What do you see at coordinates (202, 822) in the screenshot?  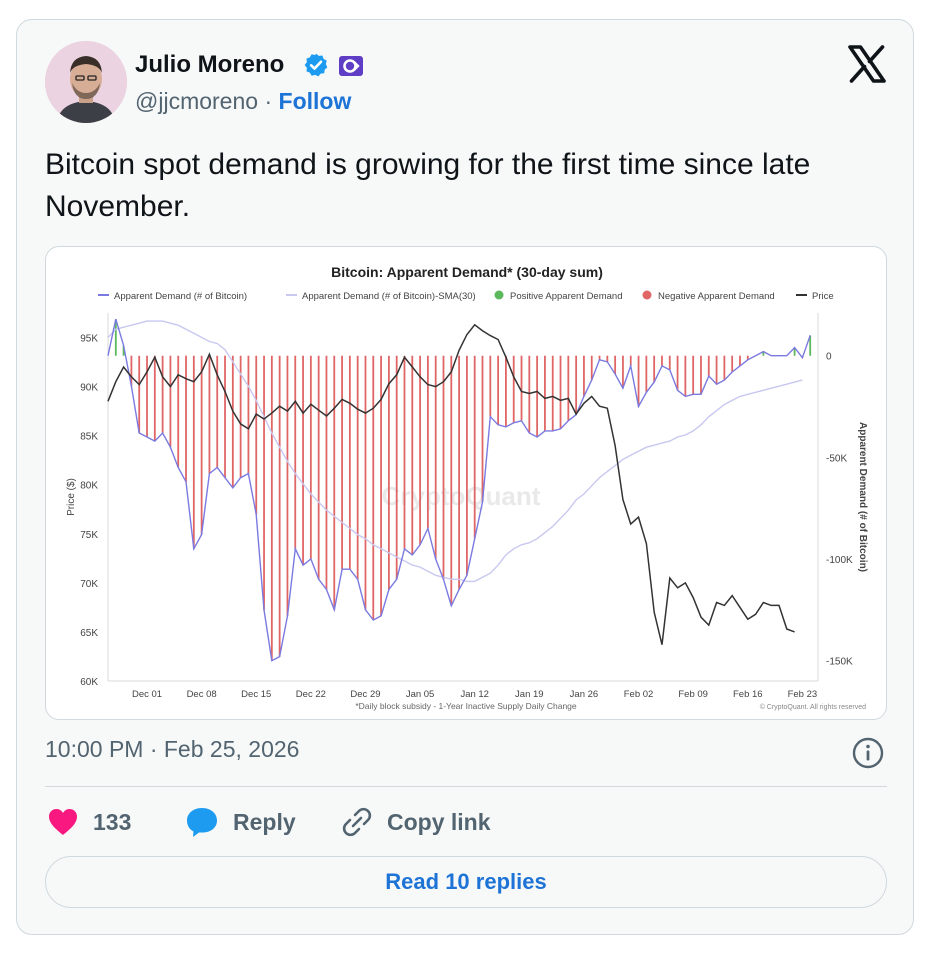 I see `reply-bubble-icon` at bounding box center [202, 822].